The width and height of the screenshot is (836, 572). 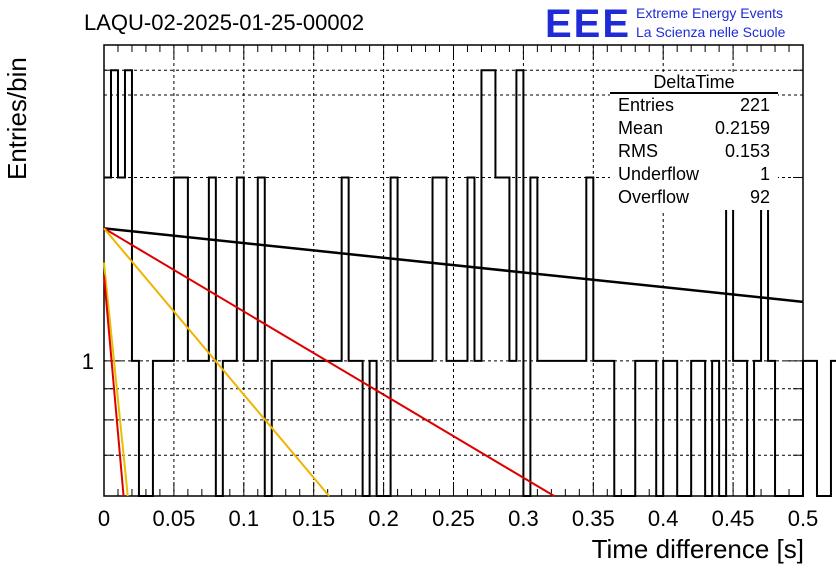 I want to click on stats-value: 92, so click(x=759, y=197).